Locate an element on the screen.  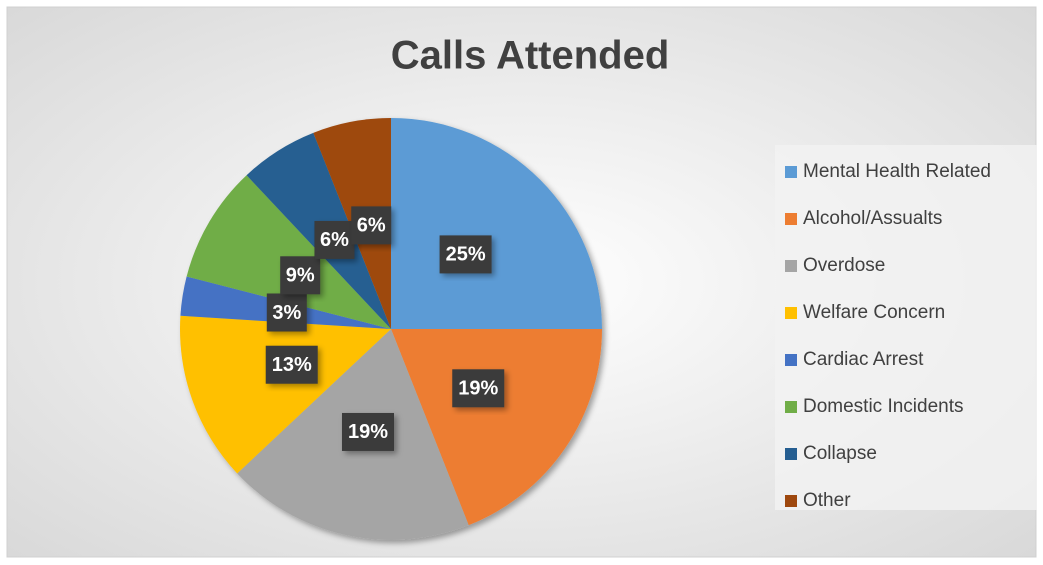
data-label: 13% is located at coordinates (292, 365).